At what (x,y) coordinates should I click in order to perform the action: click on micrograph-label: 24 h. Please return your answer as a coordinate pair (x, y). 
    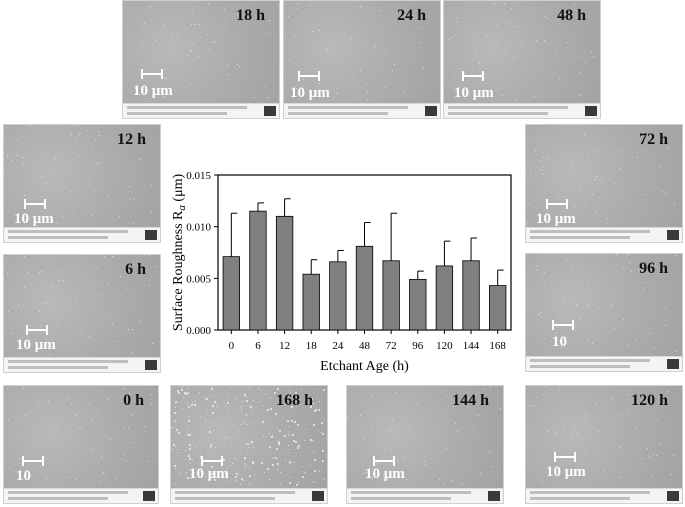
    Looking at the image, I should click on (411, 15).